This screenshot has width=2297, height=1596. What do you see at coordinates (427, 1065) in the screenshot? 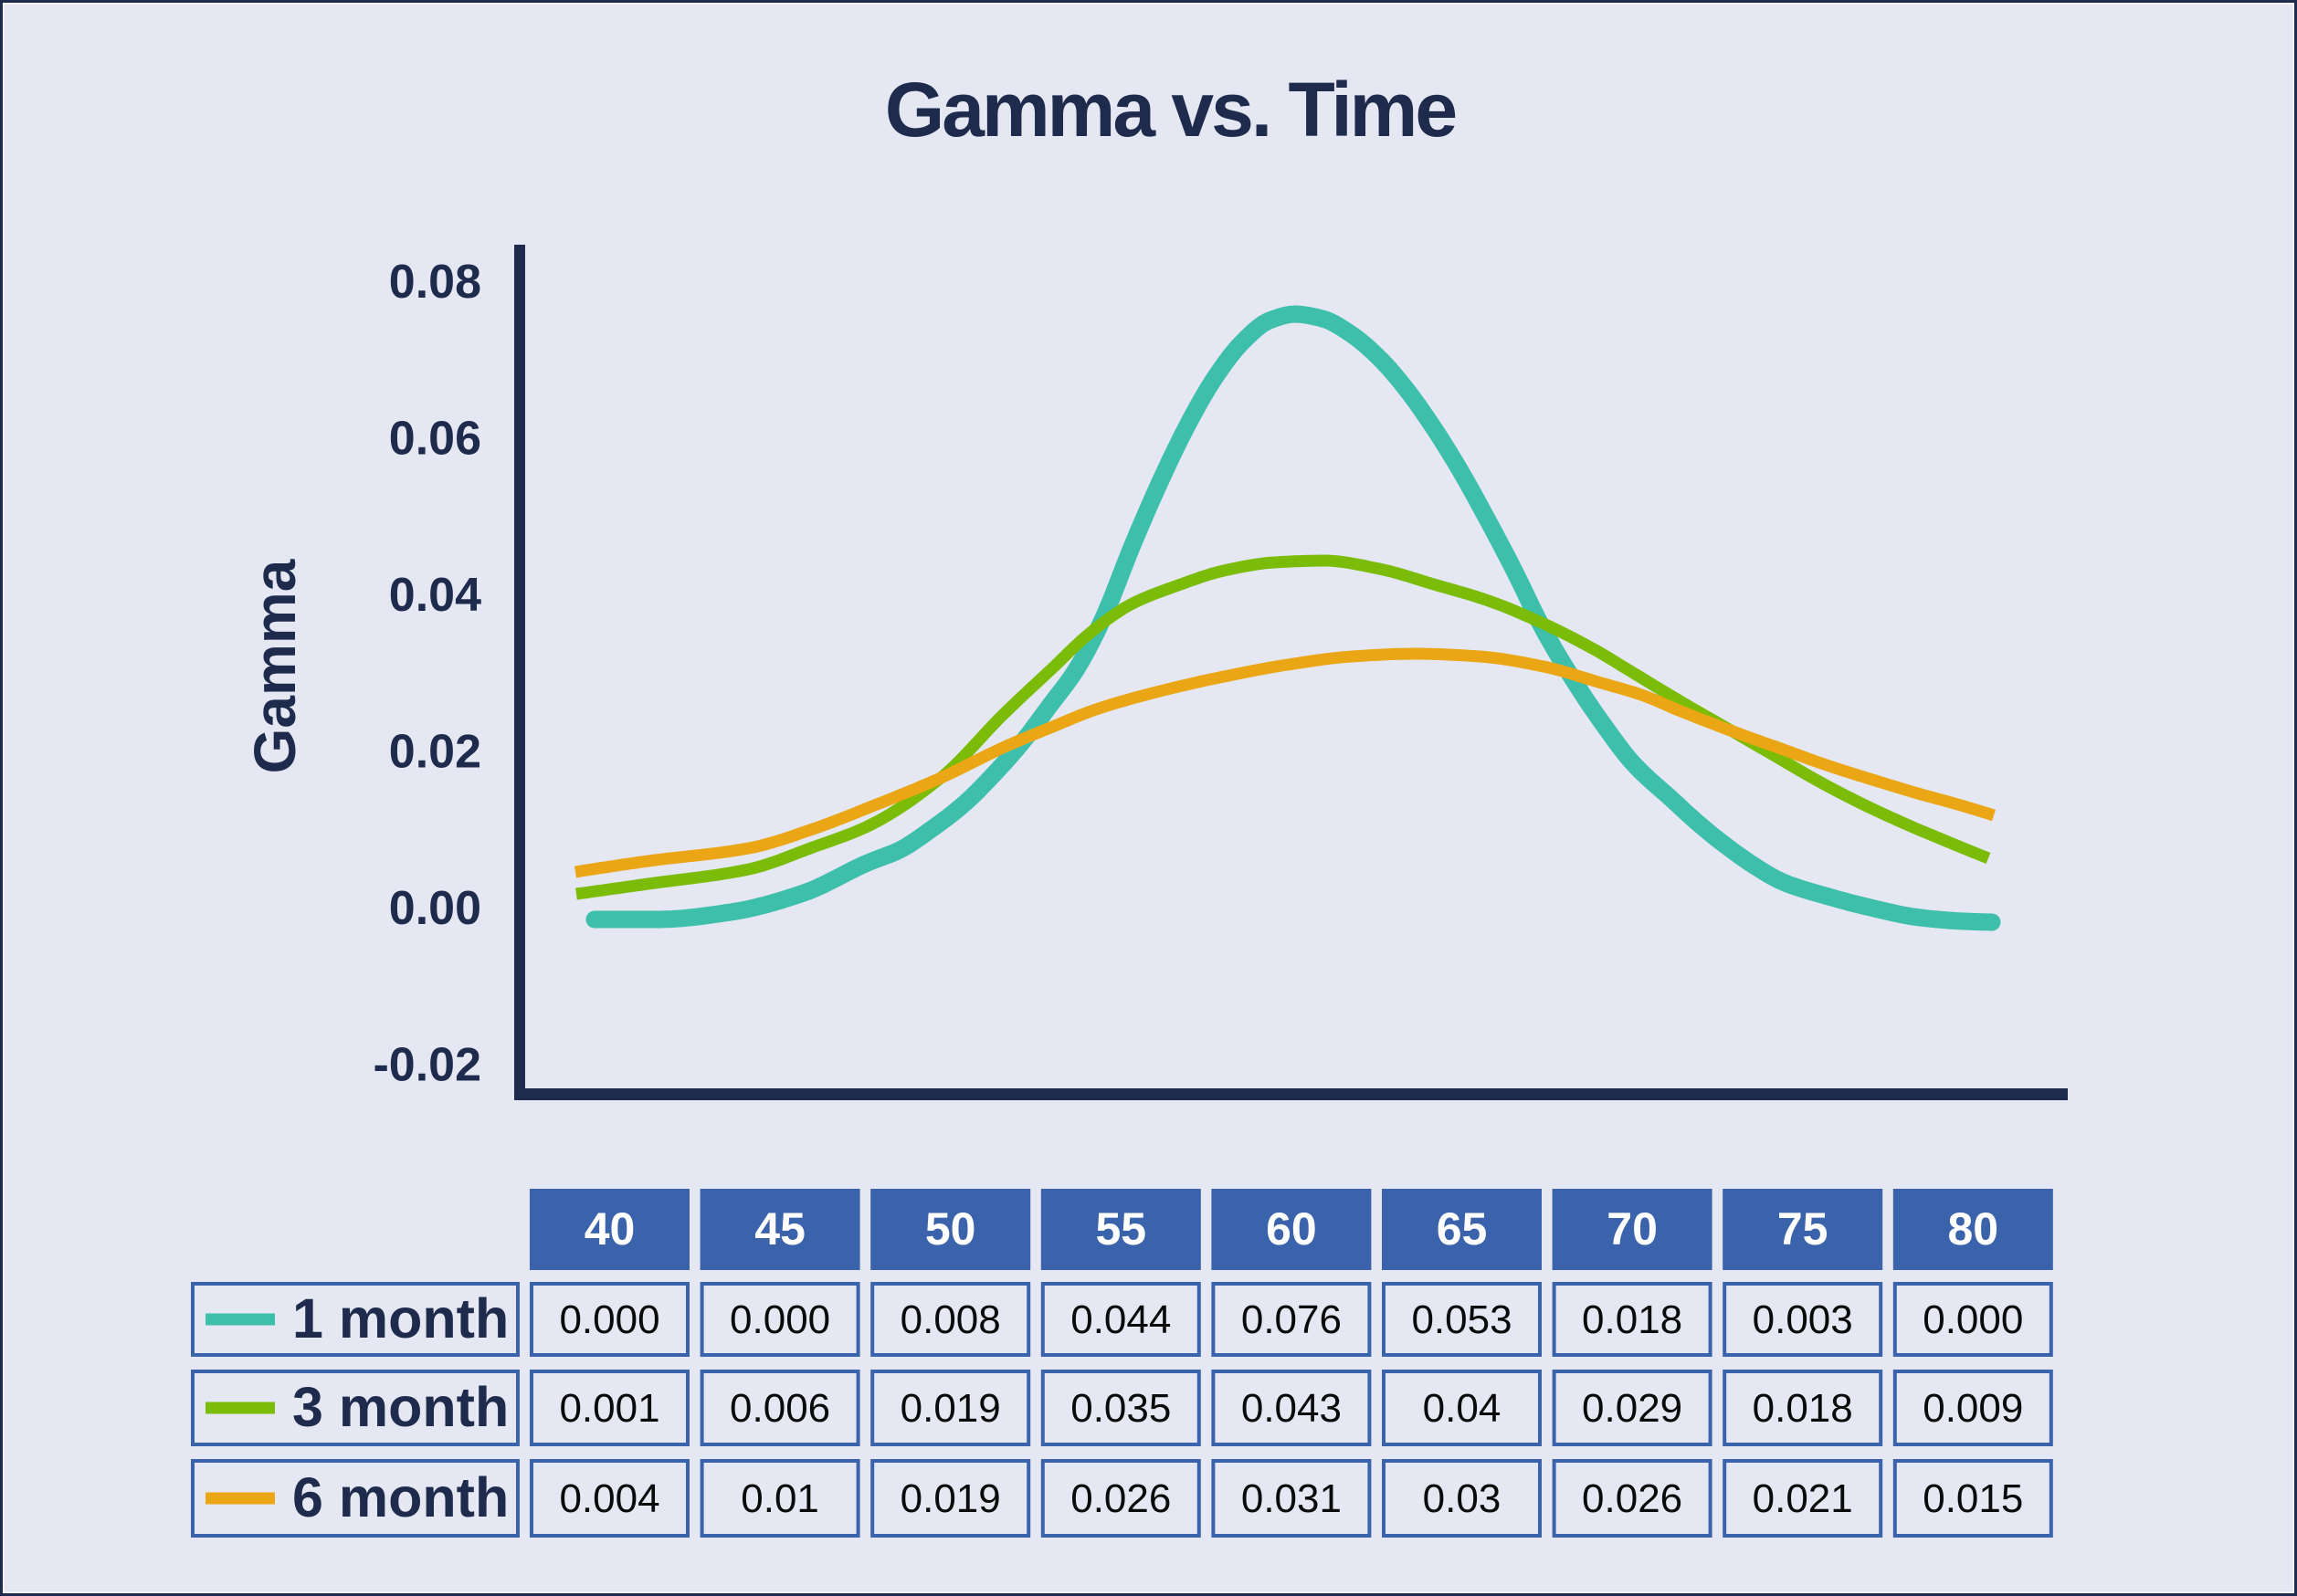
I see `svg-text: -0.02` at bounding box center [427, 1065].